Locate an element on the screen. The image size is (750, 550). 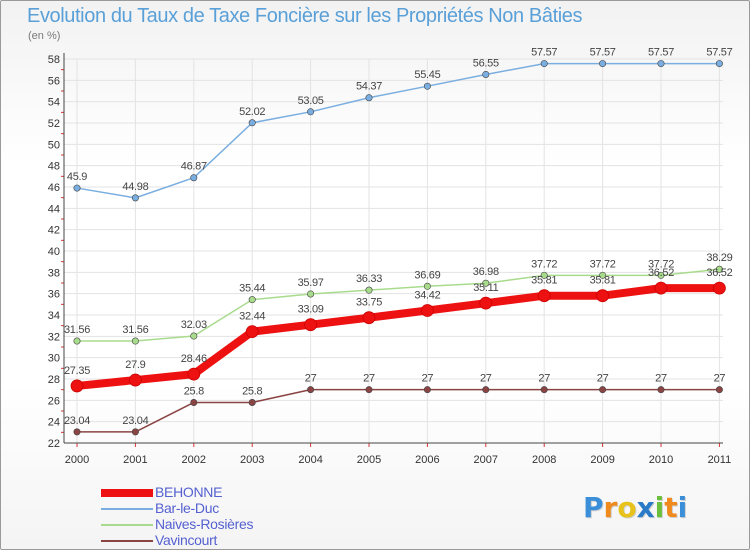
logo-letter: t is located at coordinates (671, 507).